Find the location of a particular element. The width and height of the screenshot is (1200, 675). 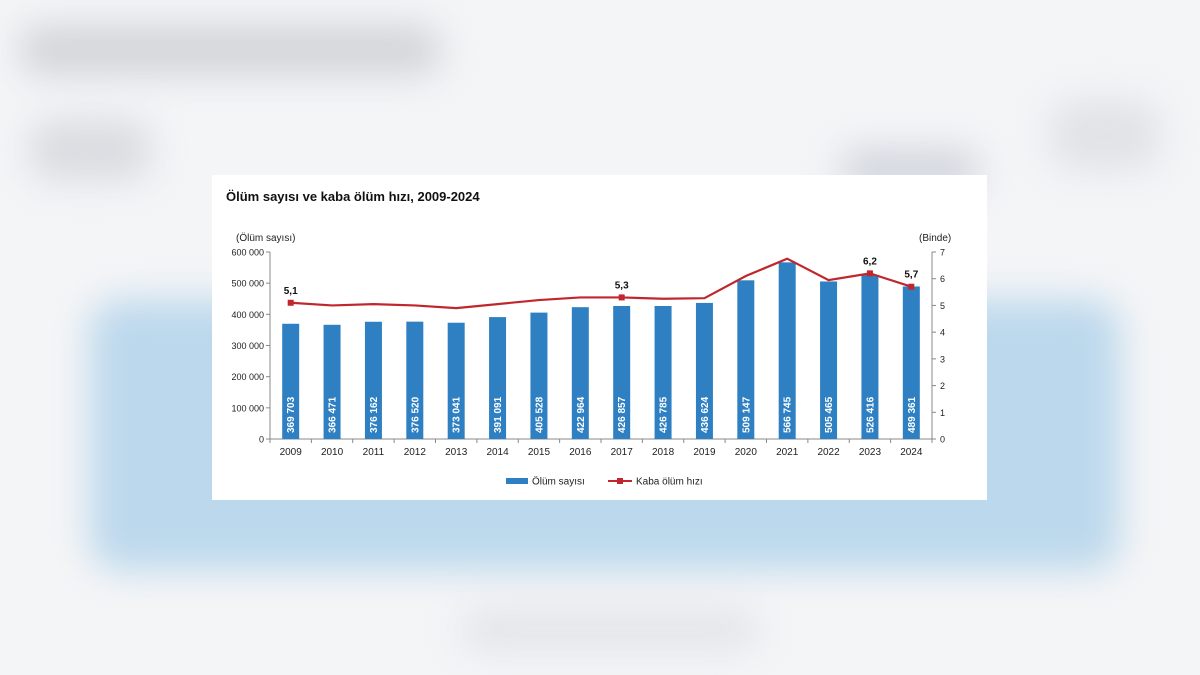

y-right-tick-label: 0 is located at coordinates (942, 440).